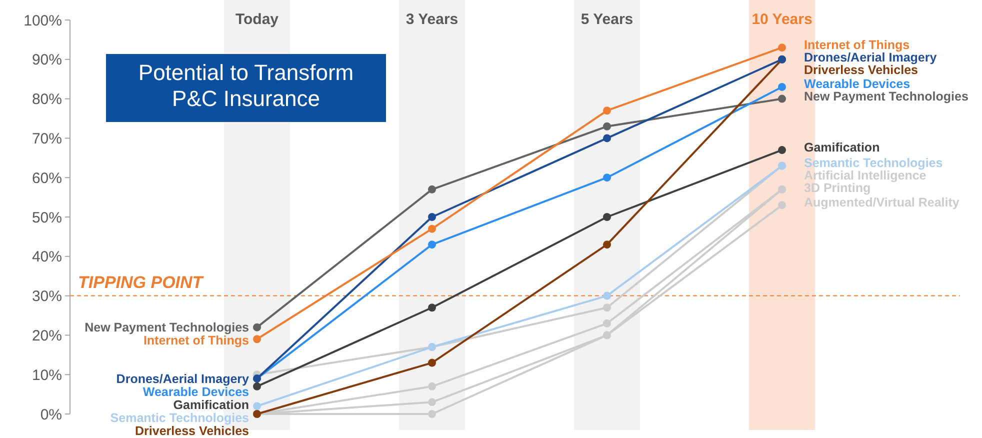  I want to click on x-tick-label: 10 Years, so click(782, 19).